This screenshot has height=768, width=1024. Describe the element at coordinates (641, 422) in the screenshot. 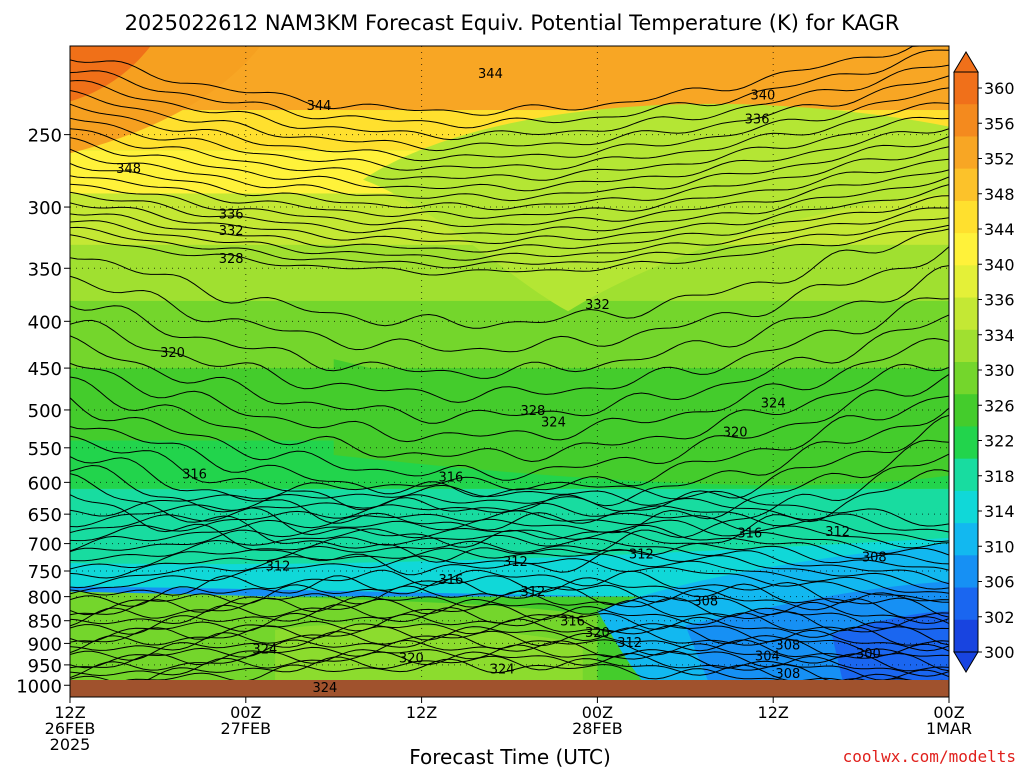

I see `trough-region` at that location.